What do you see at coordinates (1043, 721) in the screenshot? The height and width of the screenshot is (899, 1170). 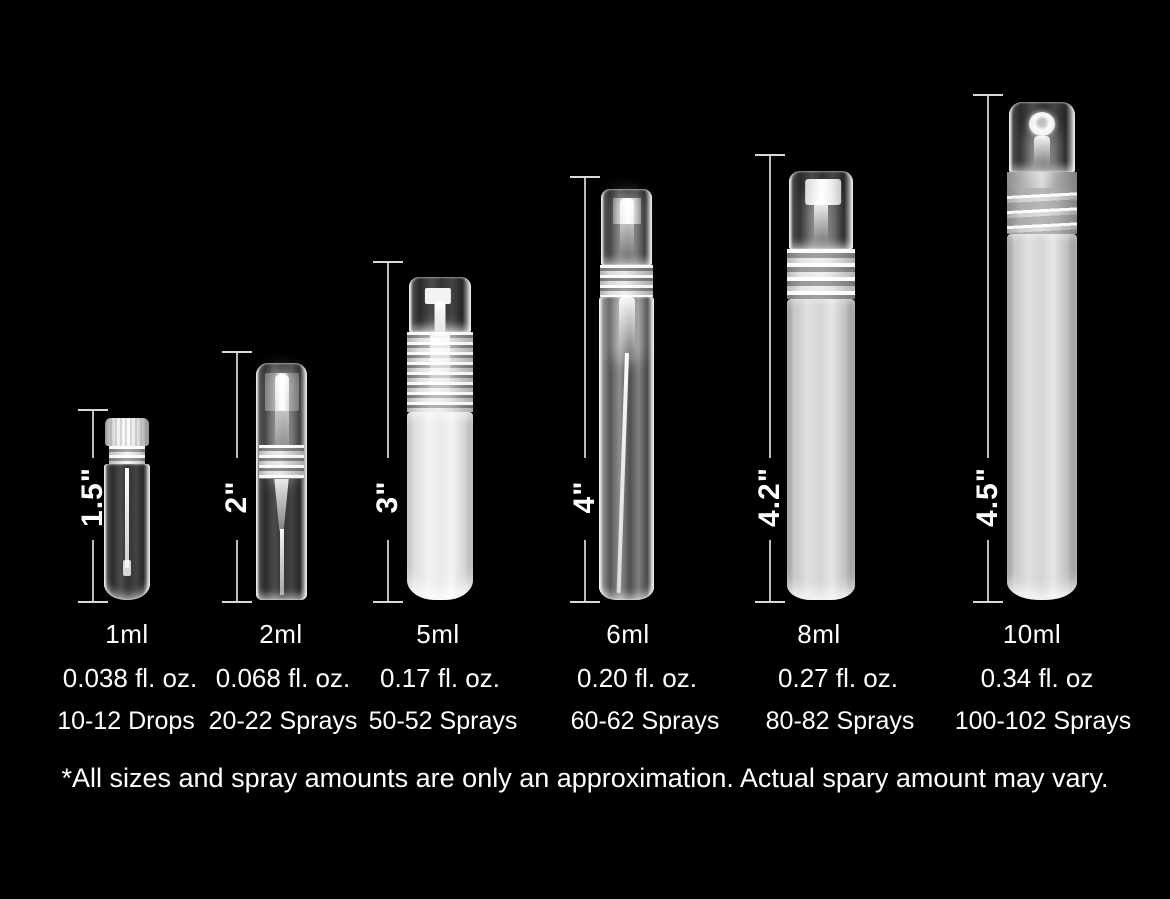 I see `spray-count-label: 100-102 Sprays` at bounding box center [1043, 721].